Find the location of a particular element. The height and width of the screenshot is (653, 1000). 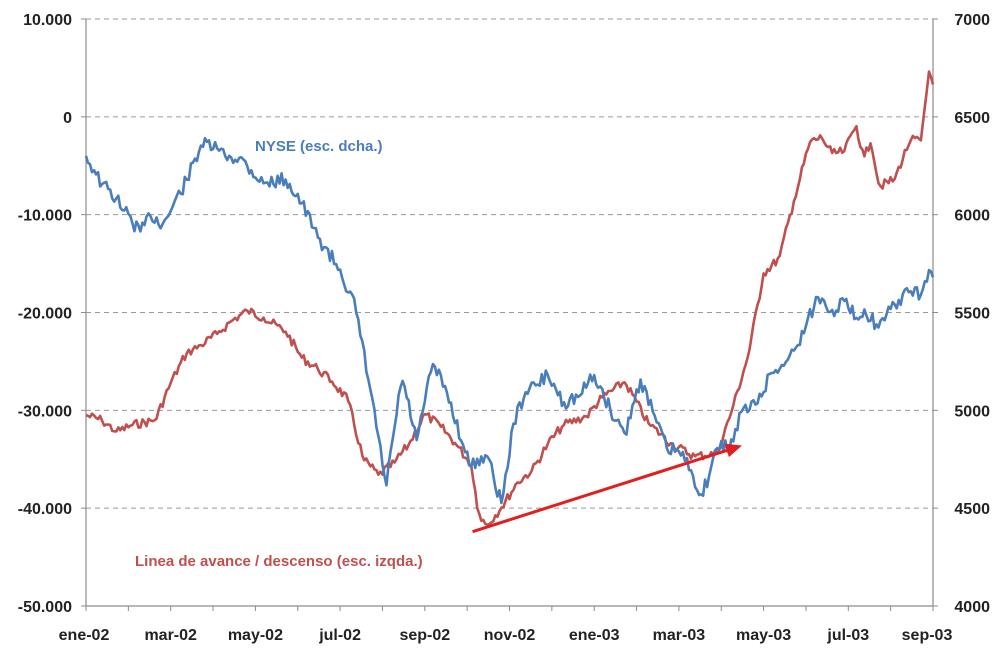

x-tick-label: mar-03 is located at coordinates (679, 635).